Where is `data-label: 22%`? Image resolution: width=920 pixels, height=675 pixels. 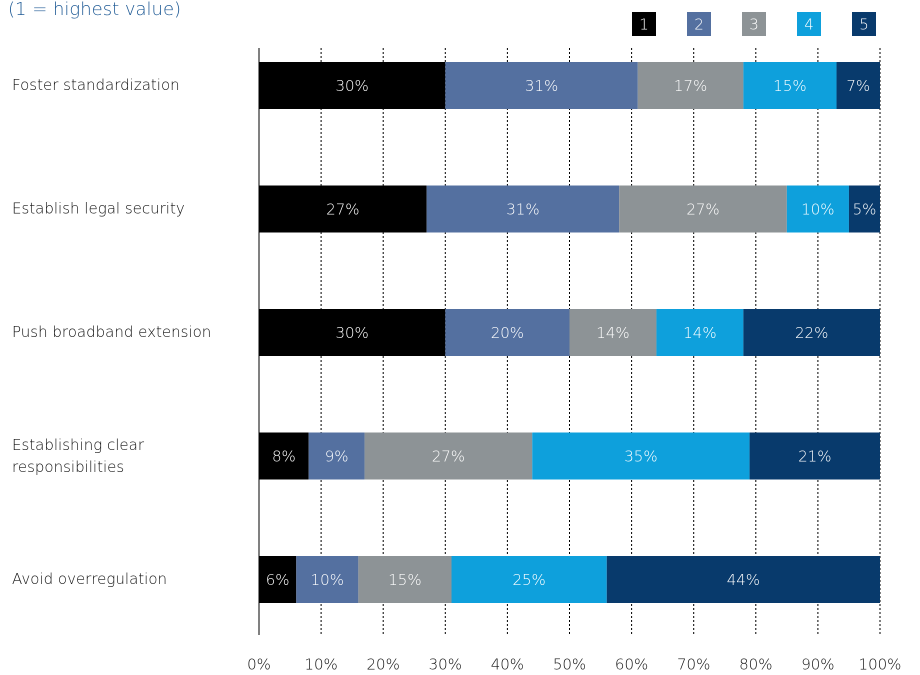 data-label: 22% is located at coordinates (811, 333).